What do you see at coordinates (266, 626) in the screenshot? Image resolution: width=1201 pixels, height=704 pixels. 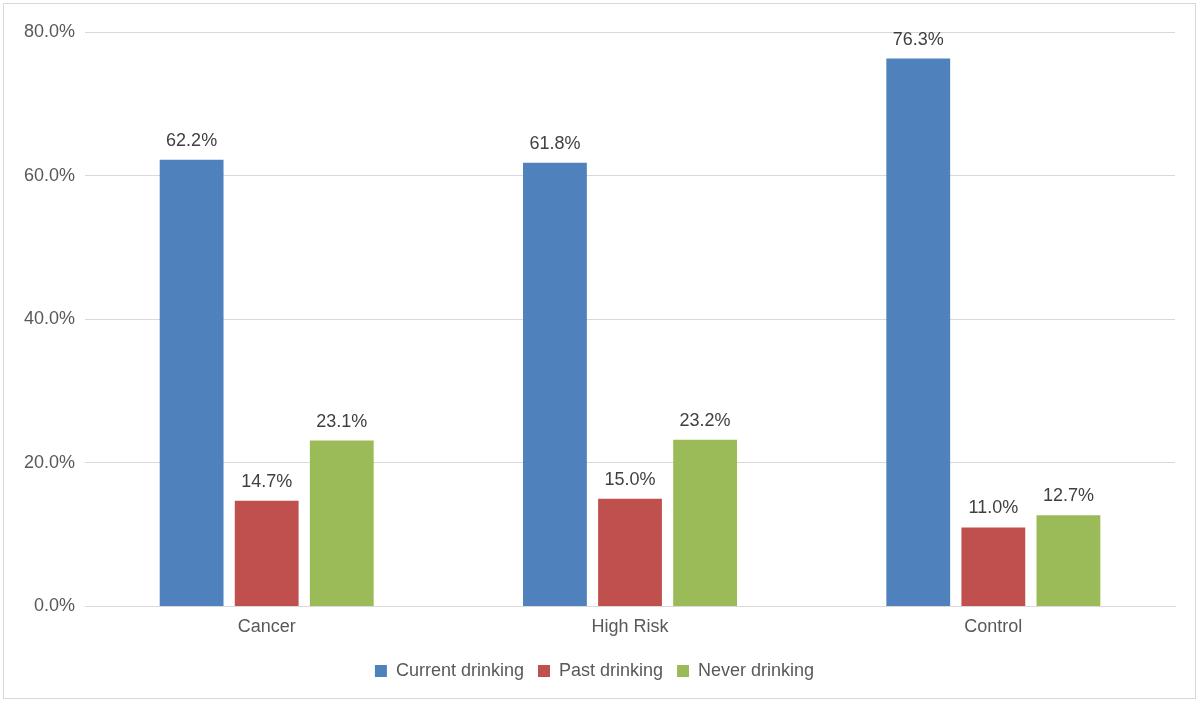 I see `x-tick-label: Cancer` at bounding box center [266, 626].